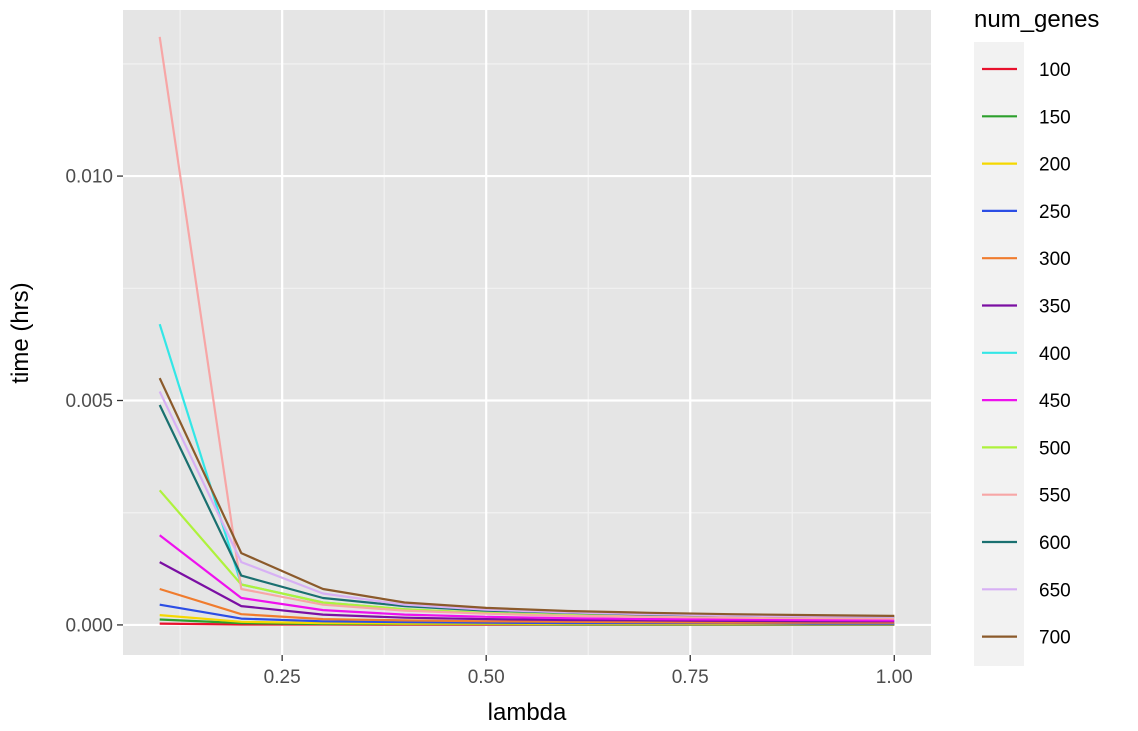 The width and height of the screenshot is (1138, 731). What do you see at coordinates (89, 625) in the screenshot?
I see `y-tick-label: 0.000` at bounding box center [89, 625].